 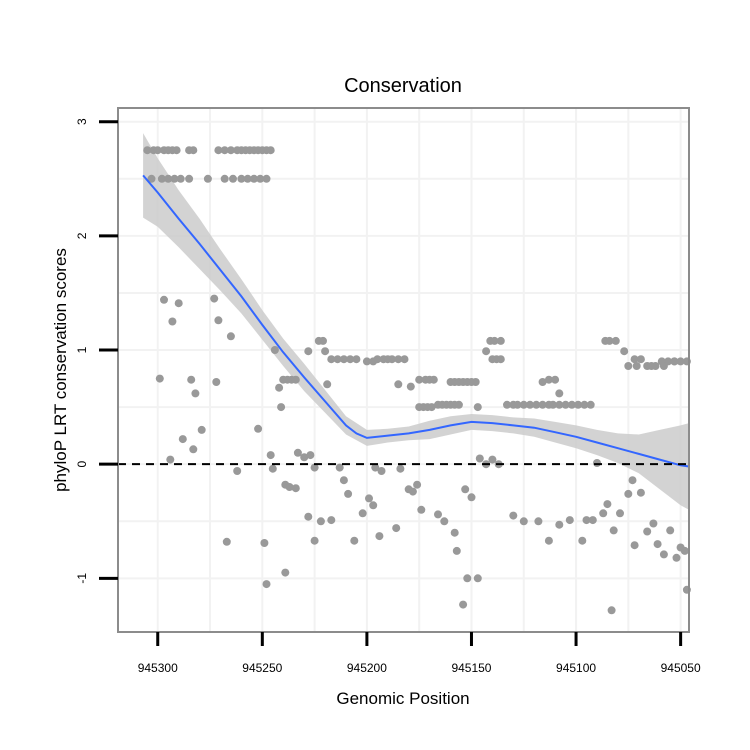 What do you see at coordinates (82, 235) in the screenshot?
I see `y-tick-label: 2` at bounding box center [82, 235].